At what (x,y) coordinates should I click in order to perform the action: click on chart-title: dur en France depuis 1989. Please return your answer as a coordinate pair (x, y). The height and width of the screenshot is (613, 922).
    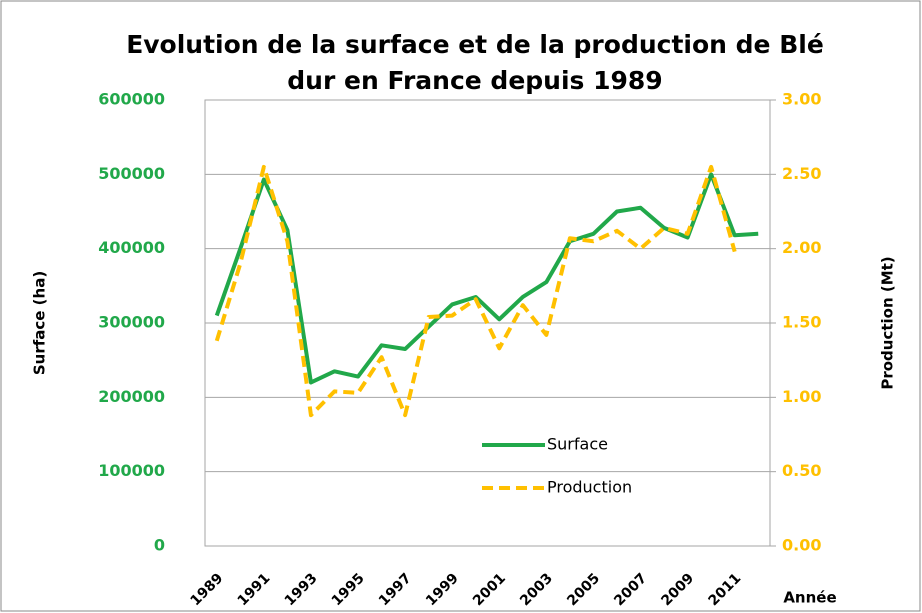
    Looking at the image, I should click on (474, 80).